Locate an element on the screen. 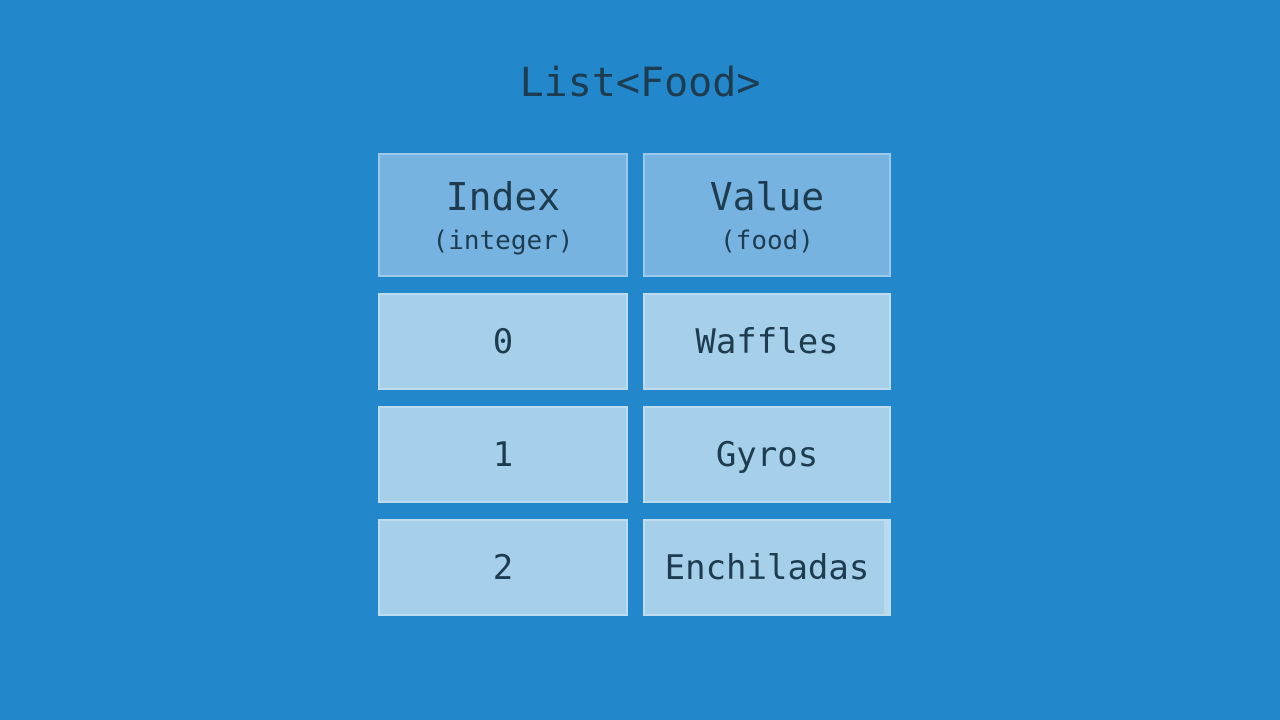 The image size is (1280, 720). value-header-cell: Value (food) is located at coordinates (767, 215).